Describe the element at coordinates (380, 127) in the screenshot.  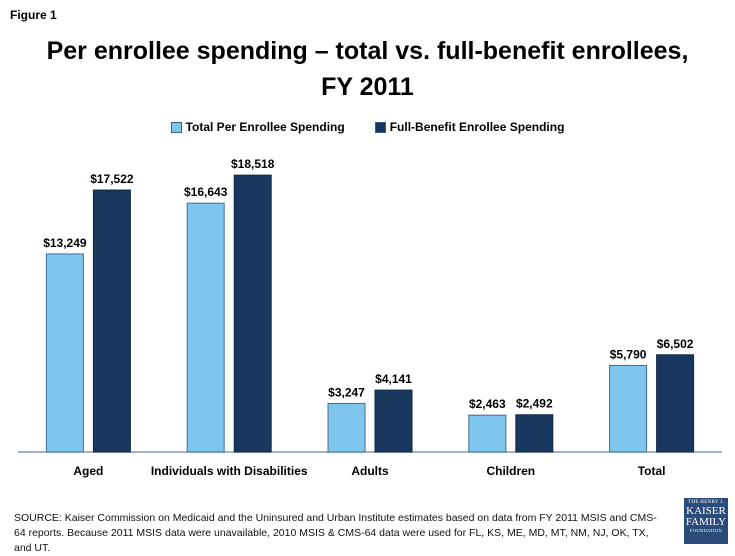
I see `legend-swatch-full-benefit` at that location.